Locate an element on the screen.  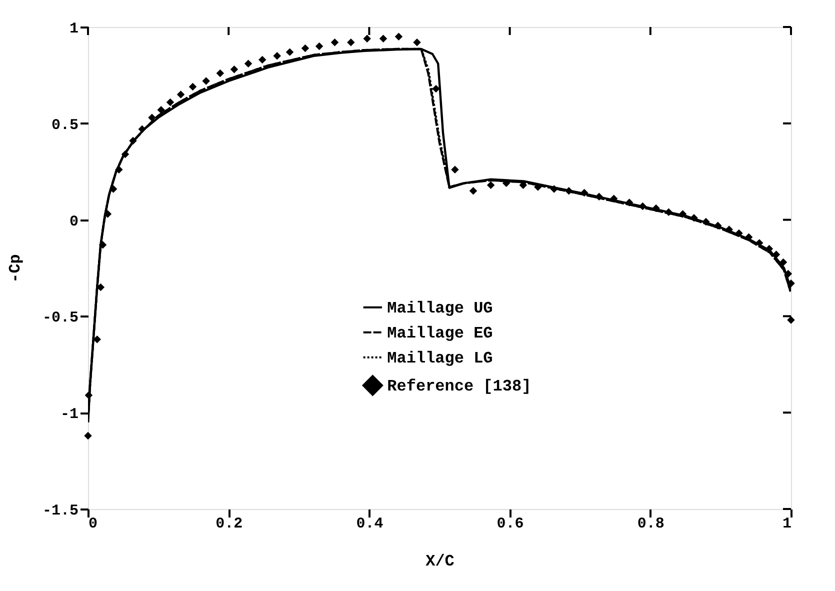
x-tick-label: 0.2 is located at coordinates (229, 524).